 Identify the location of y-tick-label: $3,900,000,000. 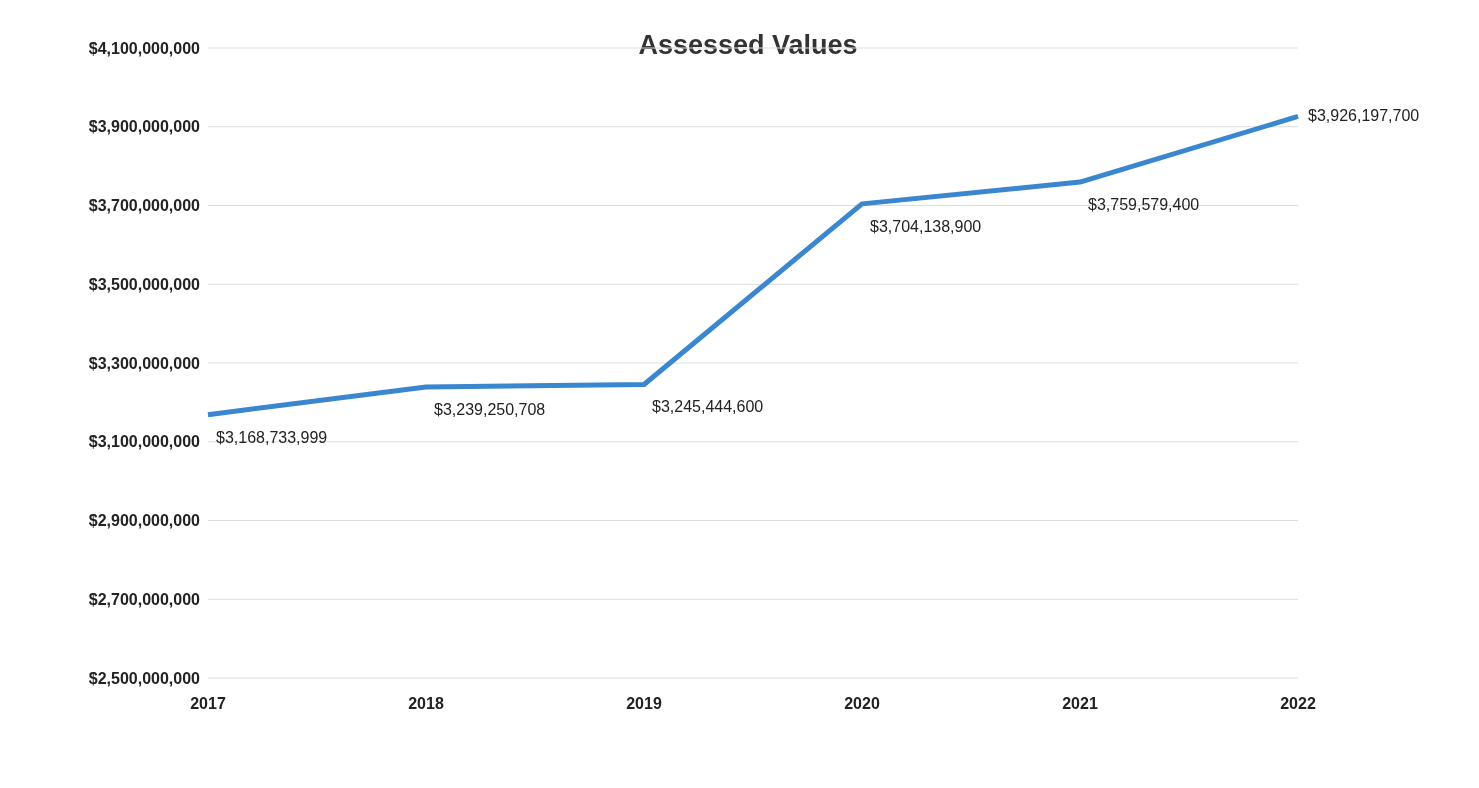
(144, 127).